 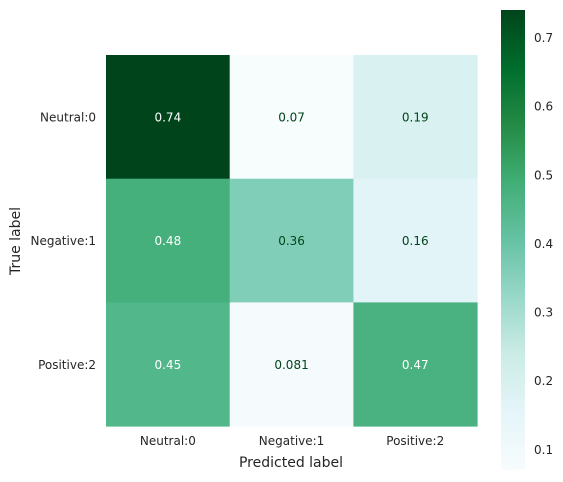 What do you see at coordinates (543, 313) in the screenshot?
I see `colorbar-tick-label: 0.3` at bounding box center [543, 313].